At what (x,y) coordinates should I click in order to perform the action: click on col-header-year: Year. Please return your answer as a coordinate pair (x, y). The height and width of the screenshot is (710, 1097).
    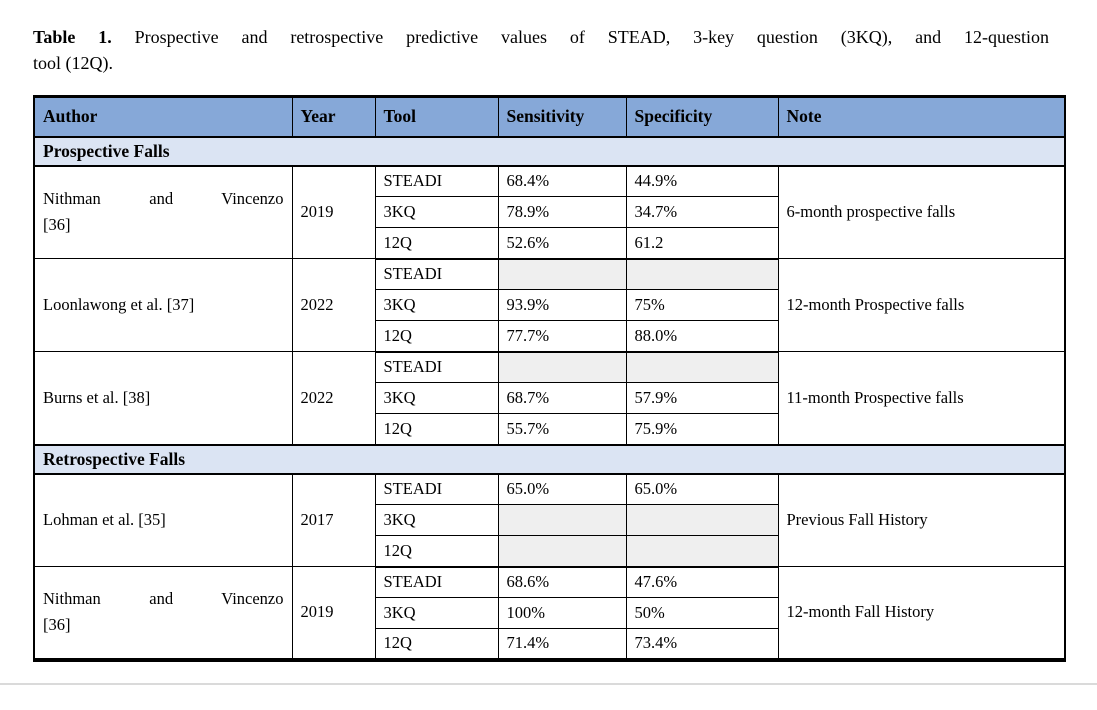
    Looking at the image, I should click on (333, 116).